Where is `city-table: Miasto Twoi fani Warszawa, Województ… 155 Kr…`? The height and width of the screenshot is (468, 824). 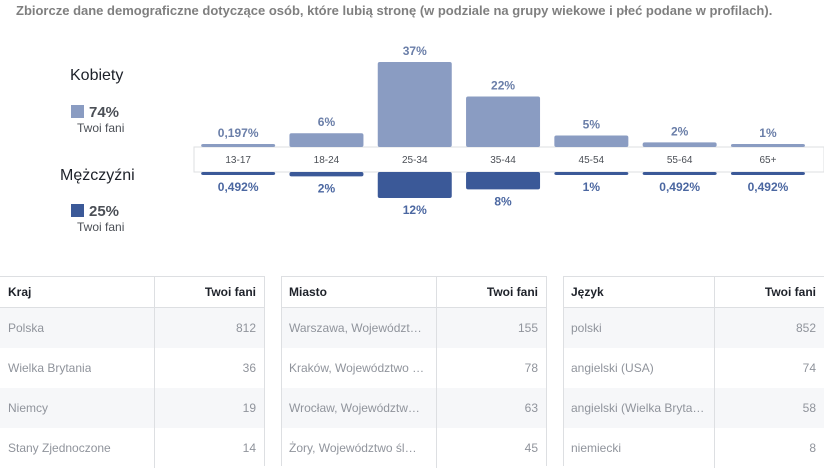
city-table: Miasto Twoi fani Warszawa, Województ… 155 Kr… is located at coordinates (413, 372).